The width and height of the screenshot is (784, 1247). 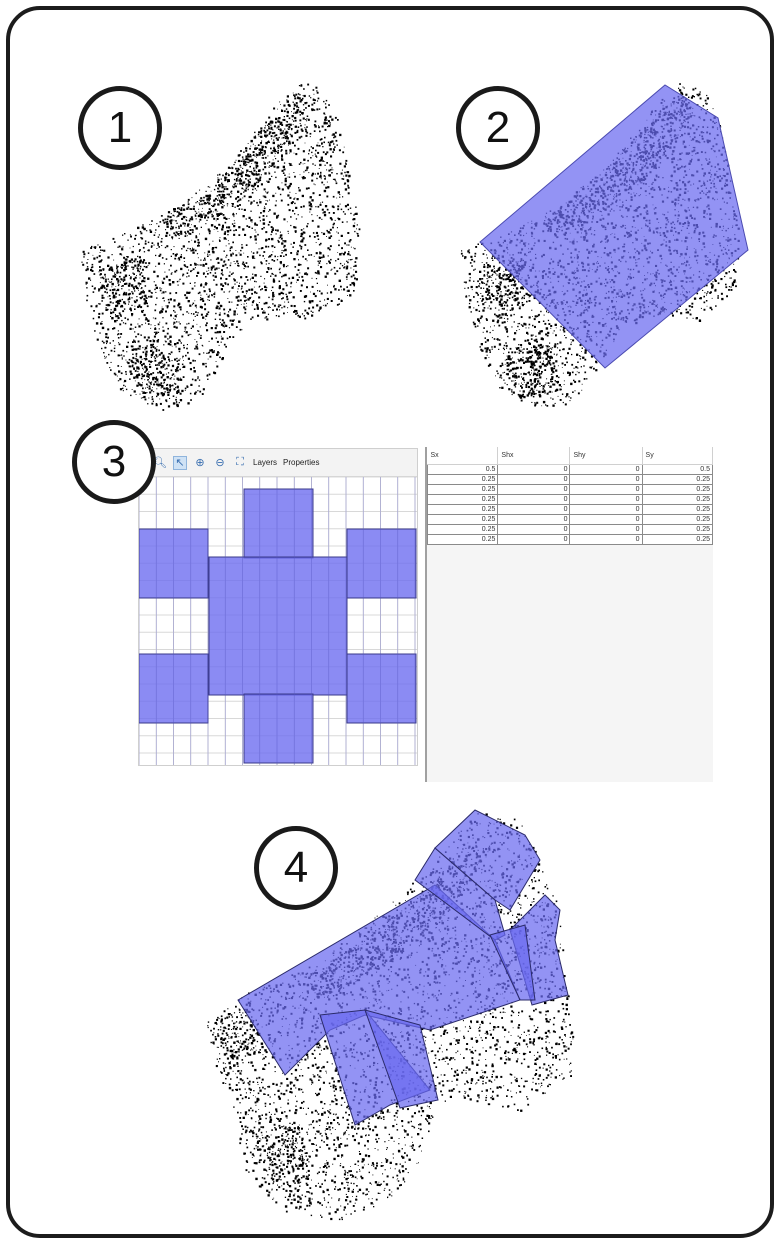 I want to click on properties-tab: Properties, so click(x=301, y=462).